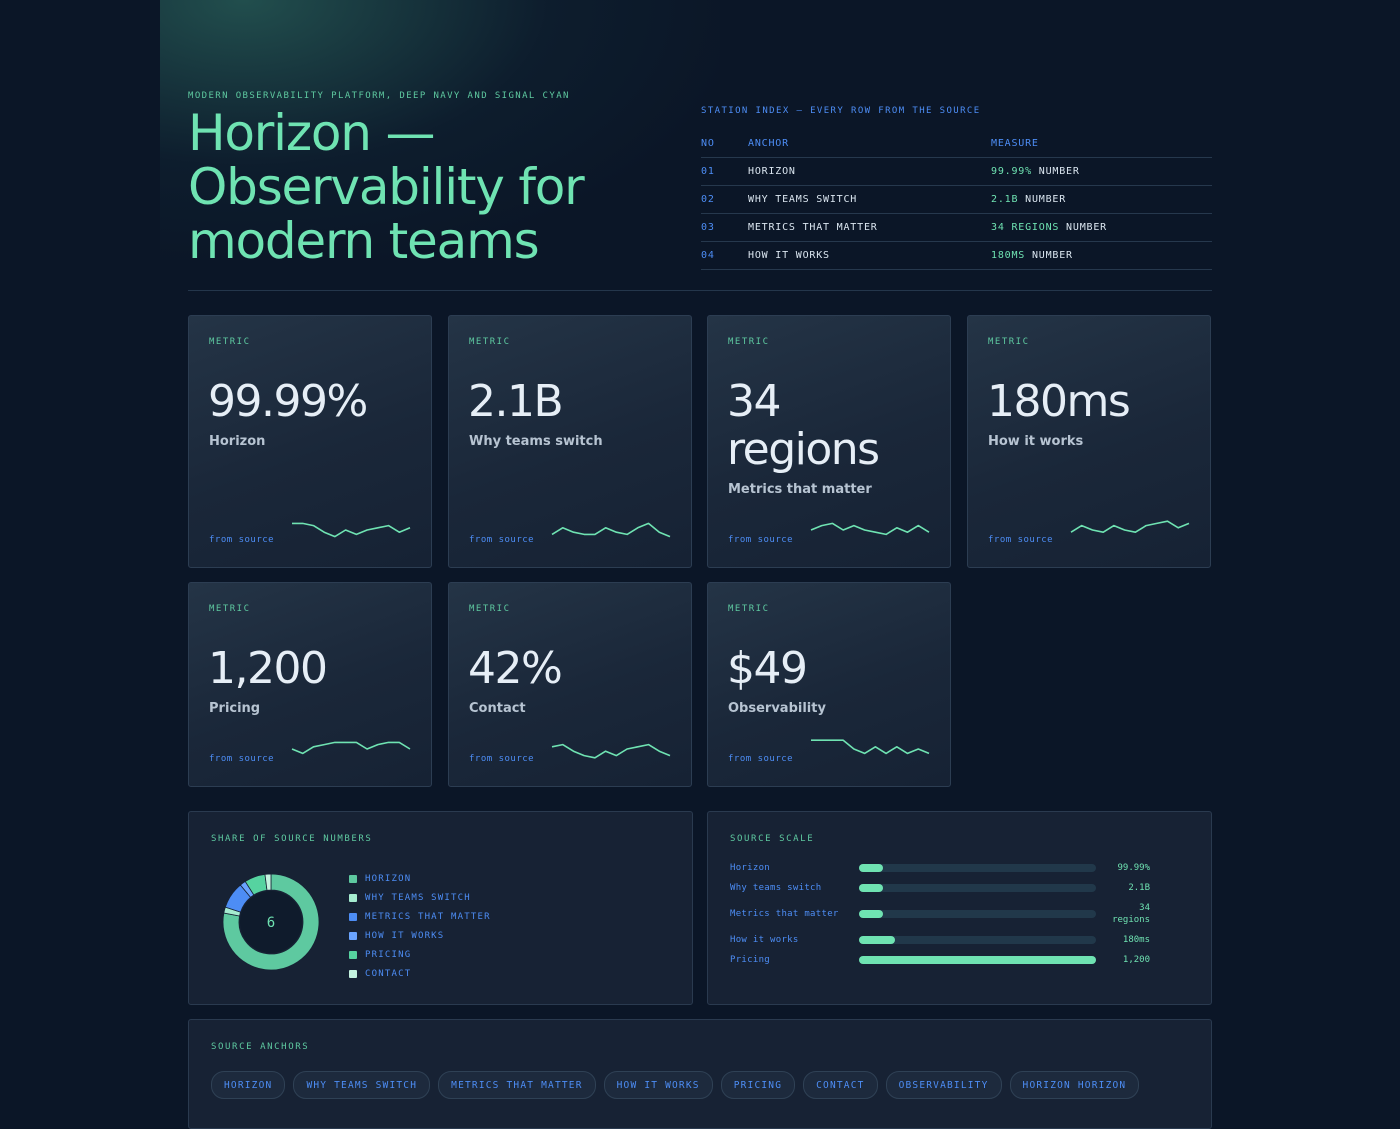 The width and height of the screenshot is (1400, 1129). Describe the element at coordinates (1011, 171) in the screenshot. I see `row-measure-value: 99.99%` at that location.